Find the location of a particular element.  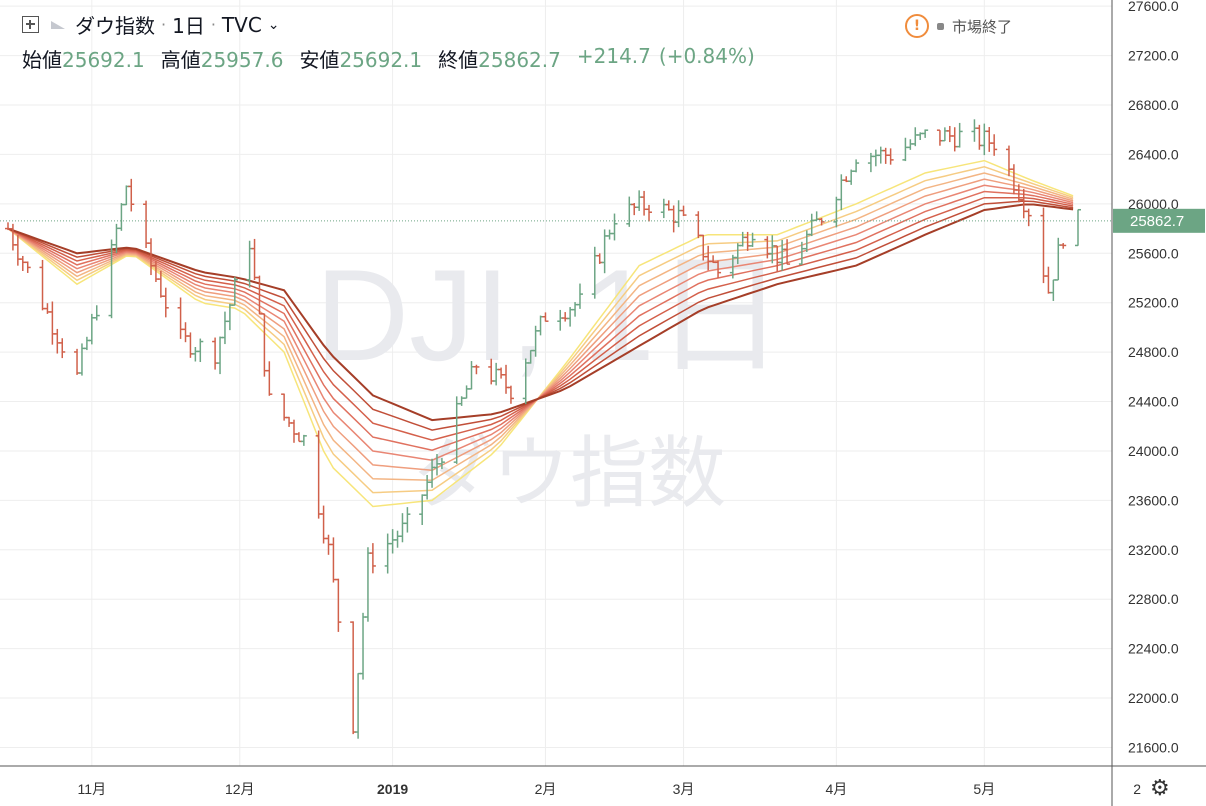

change-percent: (+0.84%) is located at coordinates (706, 56).